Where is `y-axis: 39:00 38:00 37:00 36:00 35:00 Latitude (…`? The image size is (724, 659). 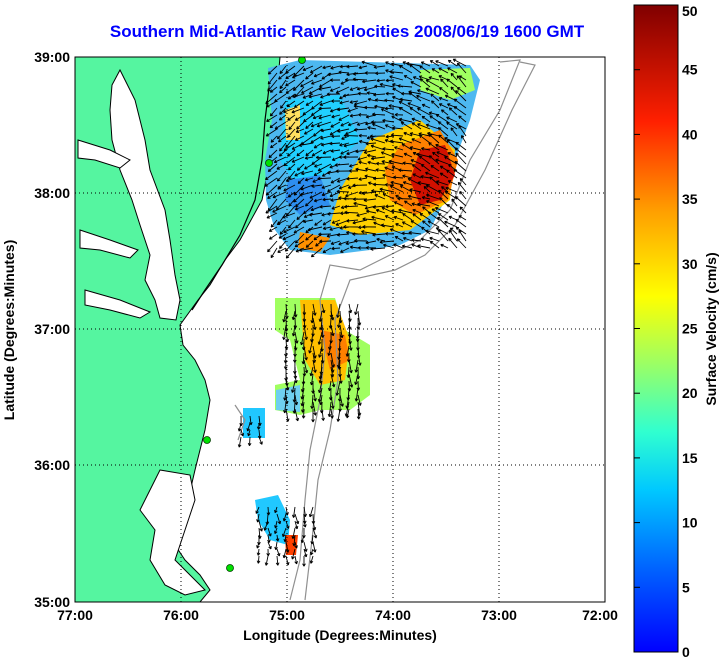
y-axis: 39:00 38:00 37:00 36:00 35:00 Latitude (… is located at coordinates (35, 329).